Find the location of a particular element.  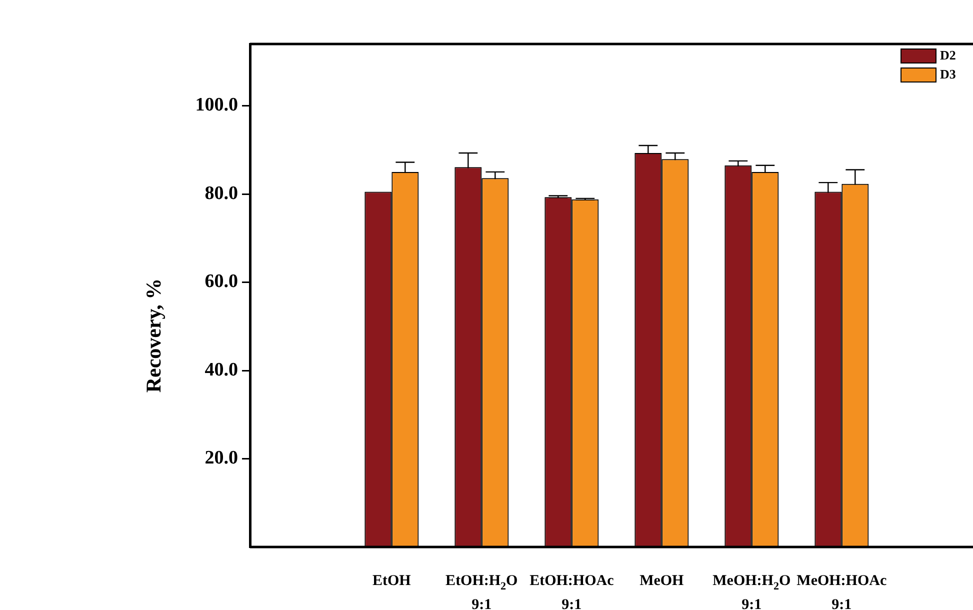

legend-label: D3 is located at coordinates (948, 74).